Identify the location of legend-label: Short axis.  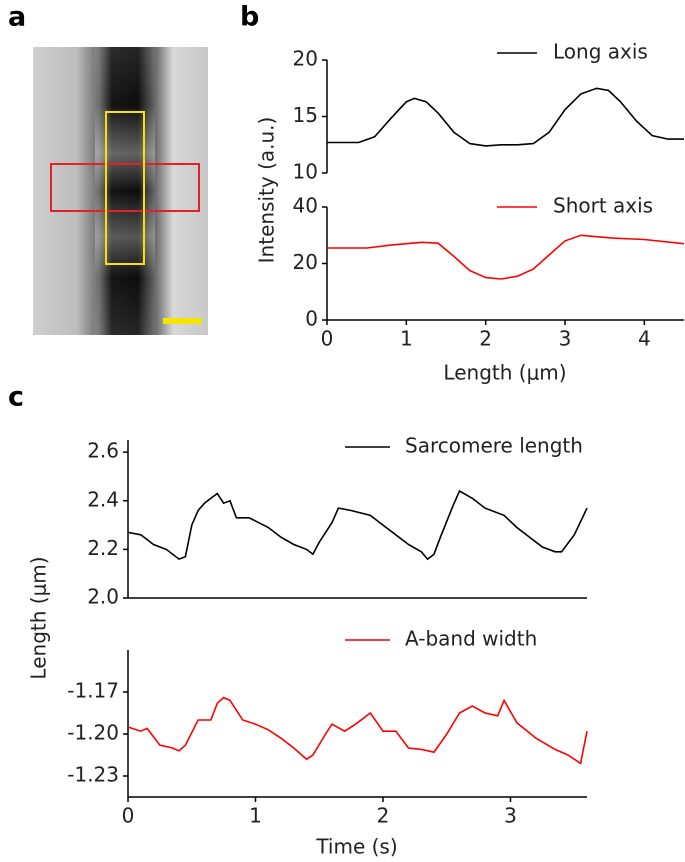
(603, 206).